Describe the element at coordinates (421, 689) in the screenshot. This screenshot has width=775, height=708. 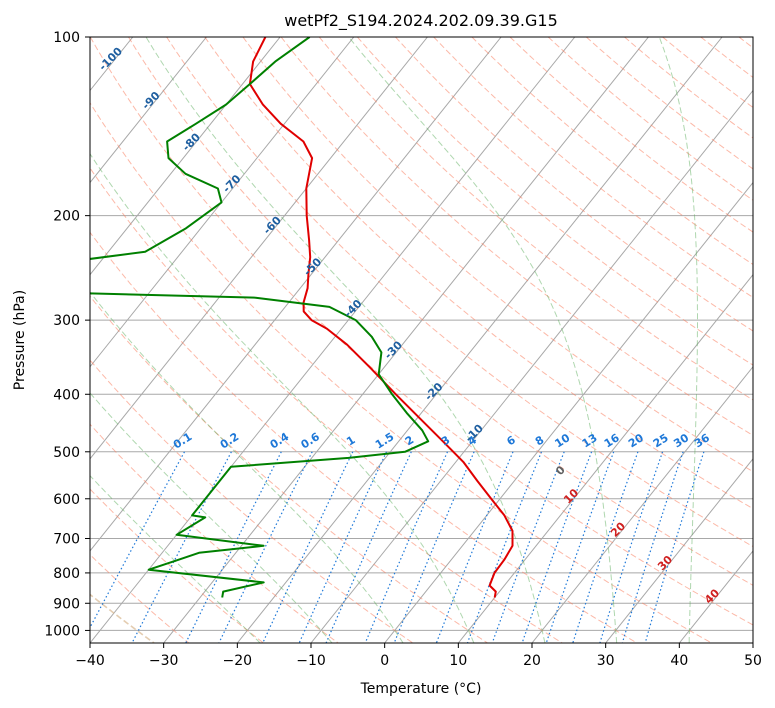
I see `x-axis-label: Temperature (°C)` at that location.